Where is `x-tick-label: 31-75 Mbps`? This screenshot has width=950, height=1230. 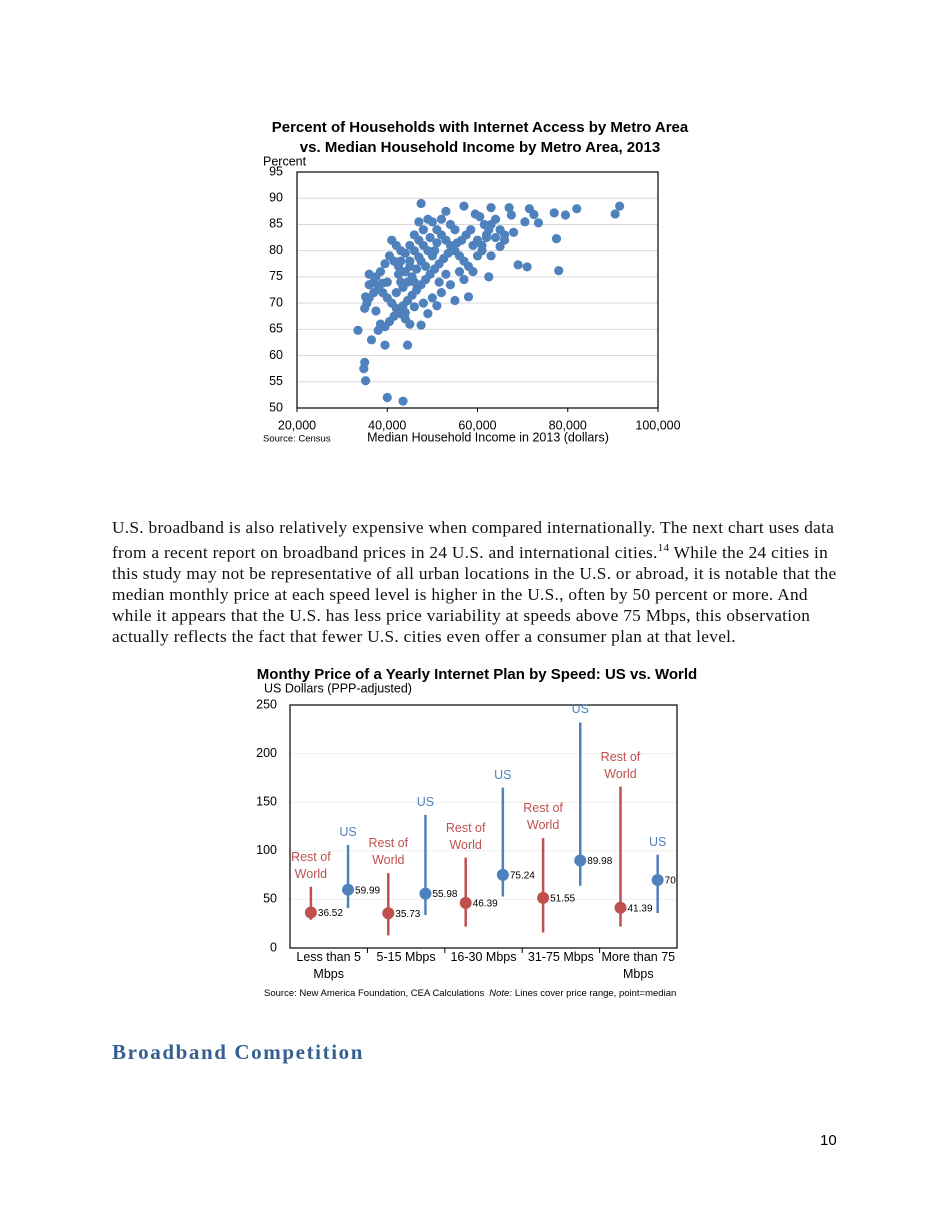
x-tick-label: 31-75 Mbps is located at coordinates (560, 957).